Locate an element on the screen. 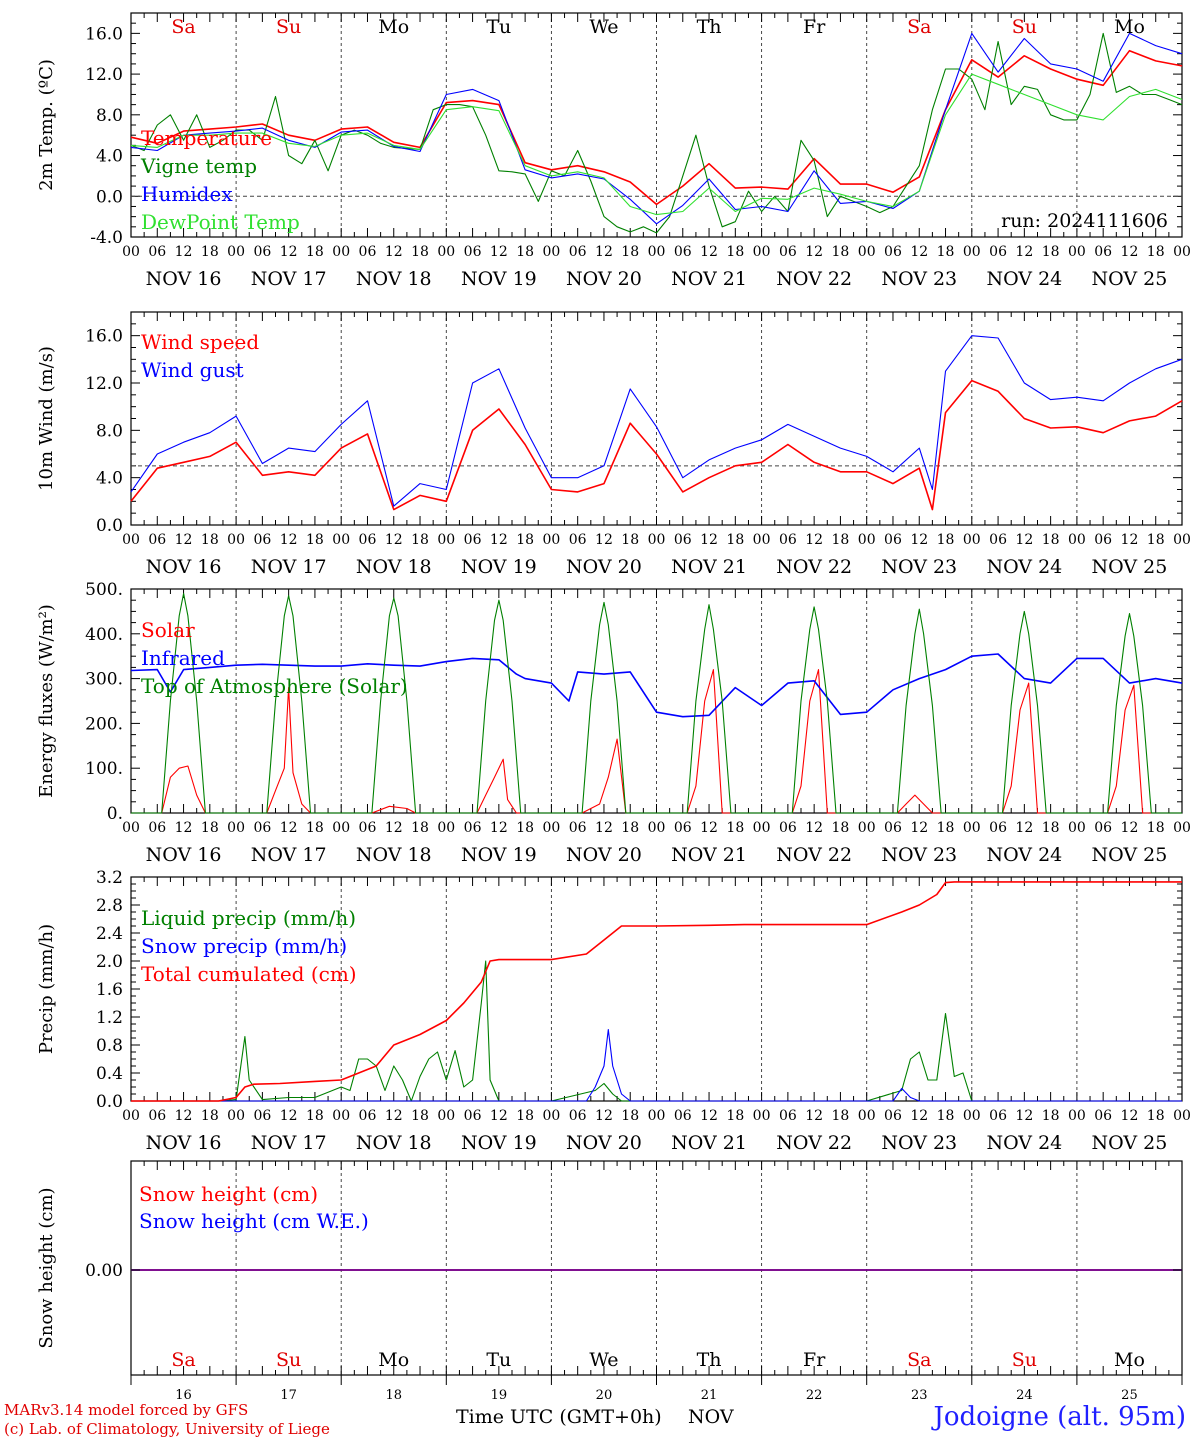  series-wind-gust is located at coordinates (656, 421).